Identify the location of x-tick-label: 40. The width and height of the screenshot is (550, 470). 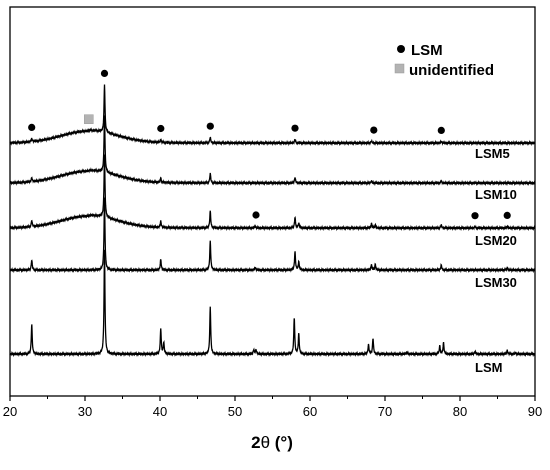
(160, 411).